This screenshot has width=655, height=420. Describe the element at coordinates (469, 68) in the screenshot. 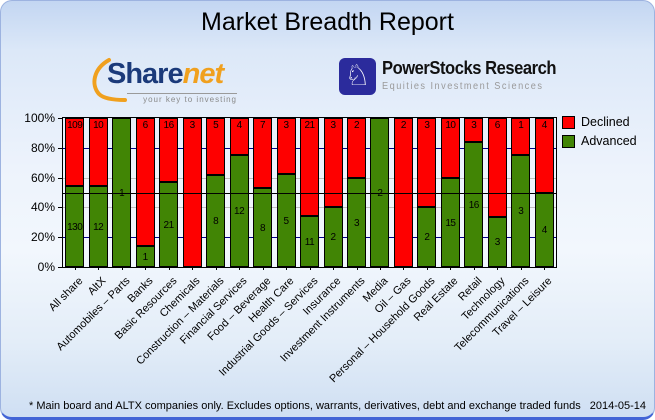

I see `powerstocks-name: PowerStocks Research` at that location.